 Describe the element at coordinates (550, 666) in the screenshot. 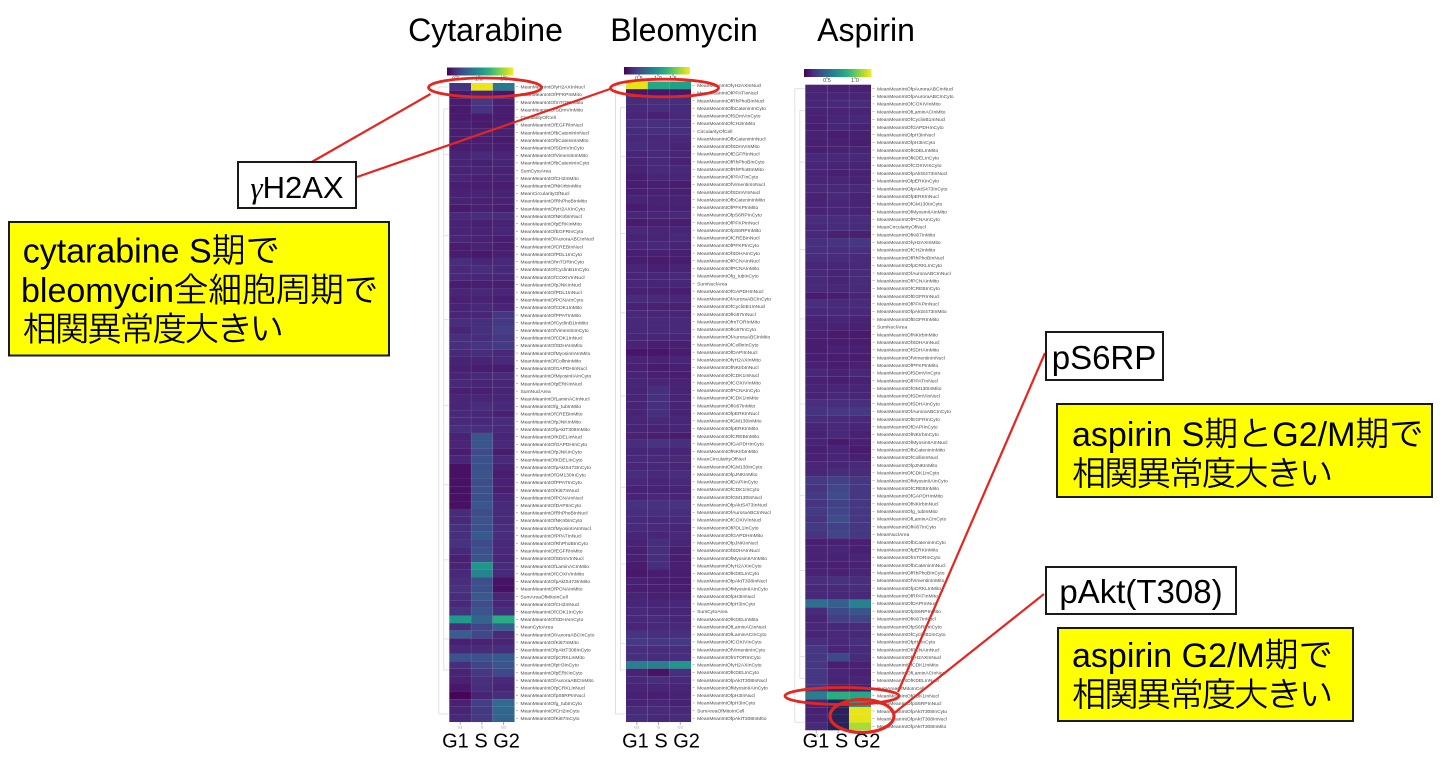

I see `svg-text: MeanMeanIntOfpH3InCyto` at that location.